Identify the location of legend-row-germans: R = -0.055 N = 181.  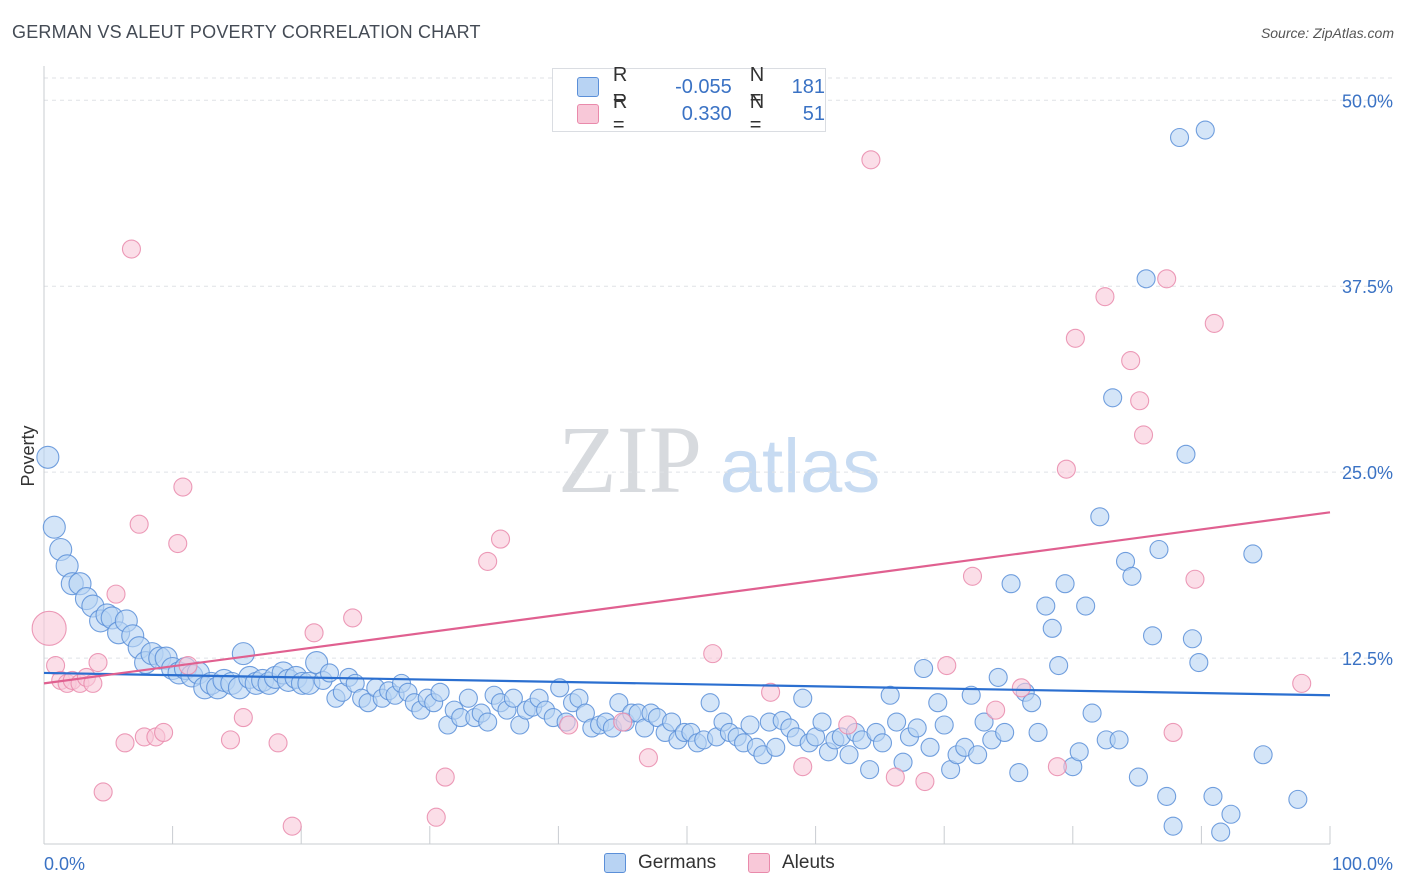
(701, 86).